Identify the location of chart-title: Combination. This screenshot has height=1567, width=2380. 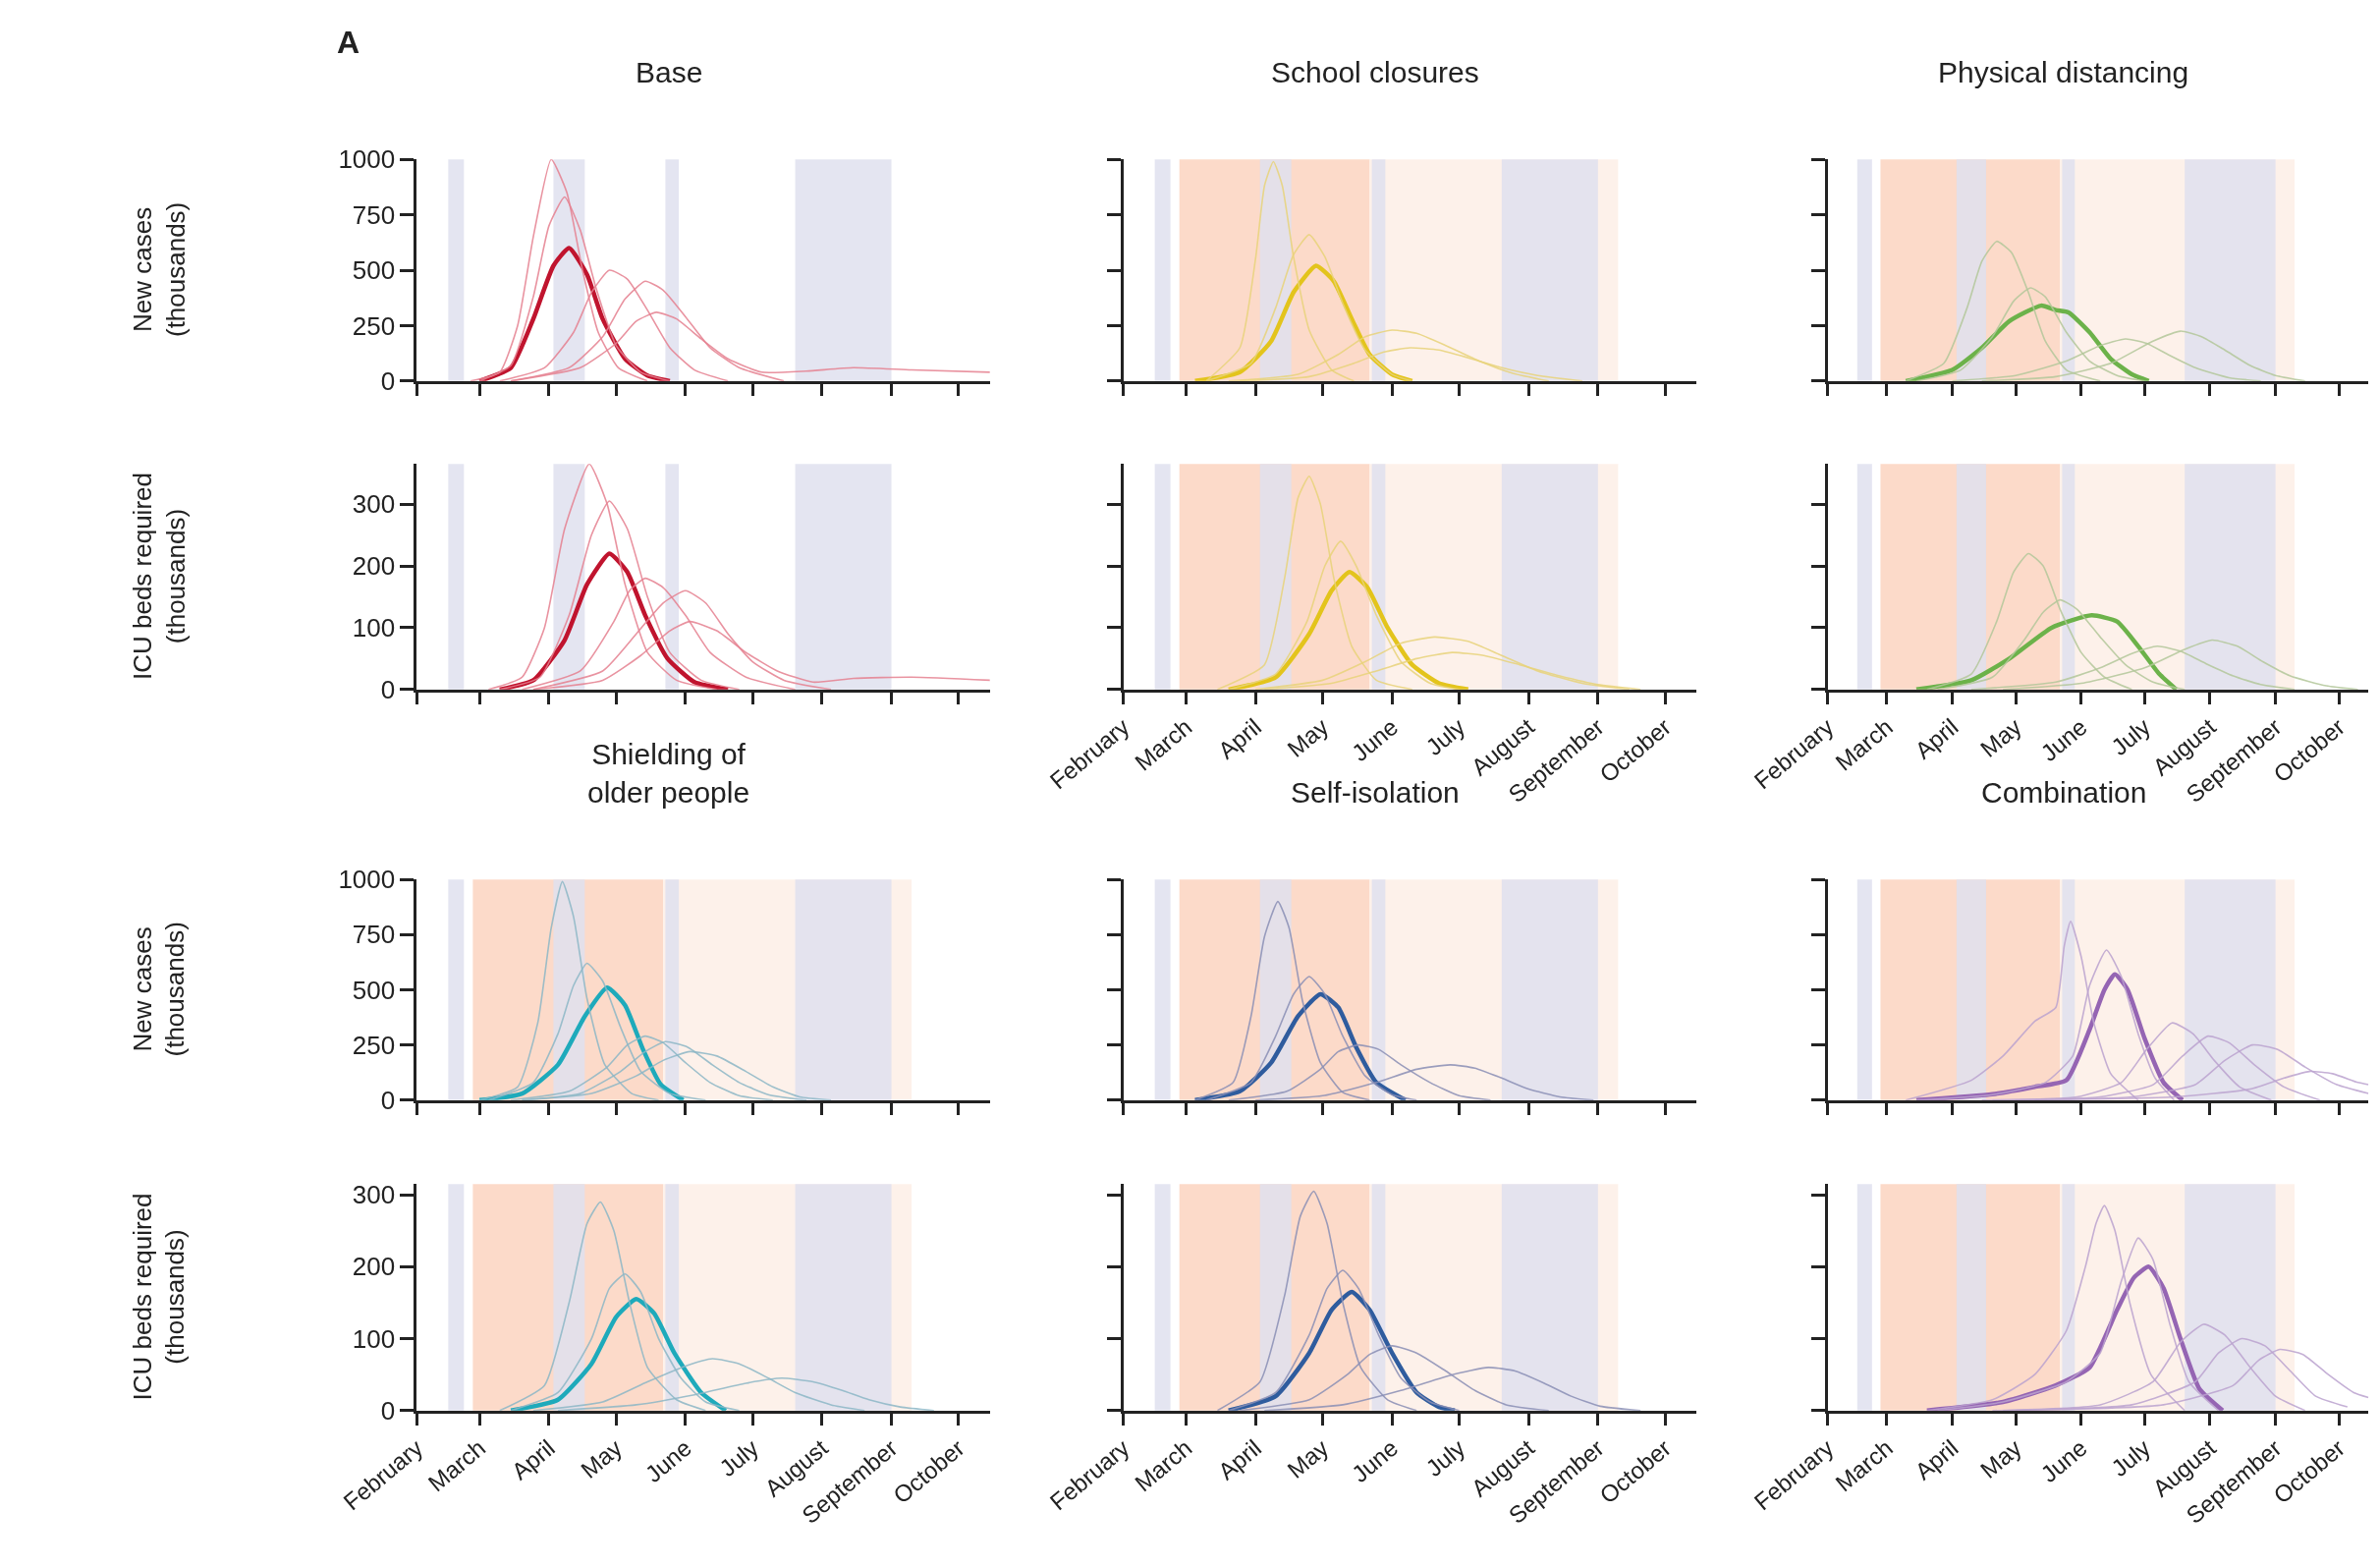
(2064, 792).